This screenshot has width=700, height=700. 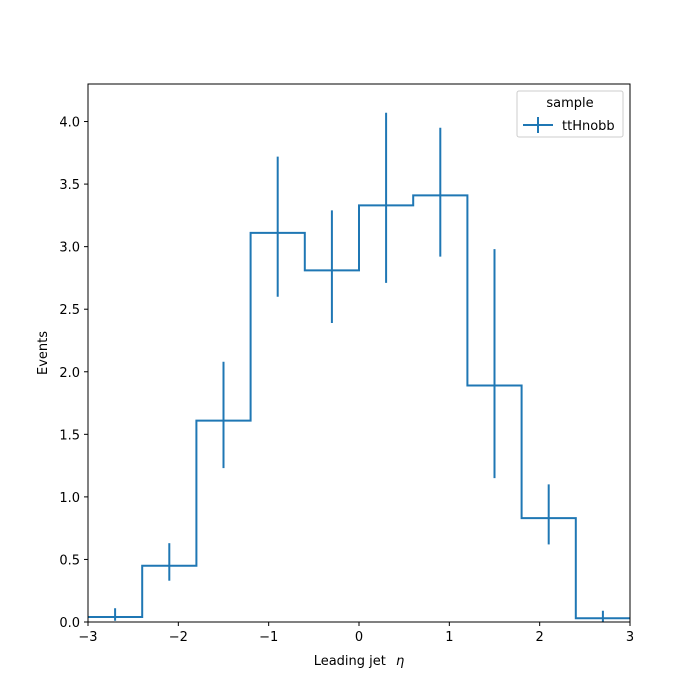 What do you see at coordinates (569, 103) in the screenshot?
I see `legend-title: sample` at bounding box center [569, 103].